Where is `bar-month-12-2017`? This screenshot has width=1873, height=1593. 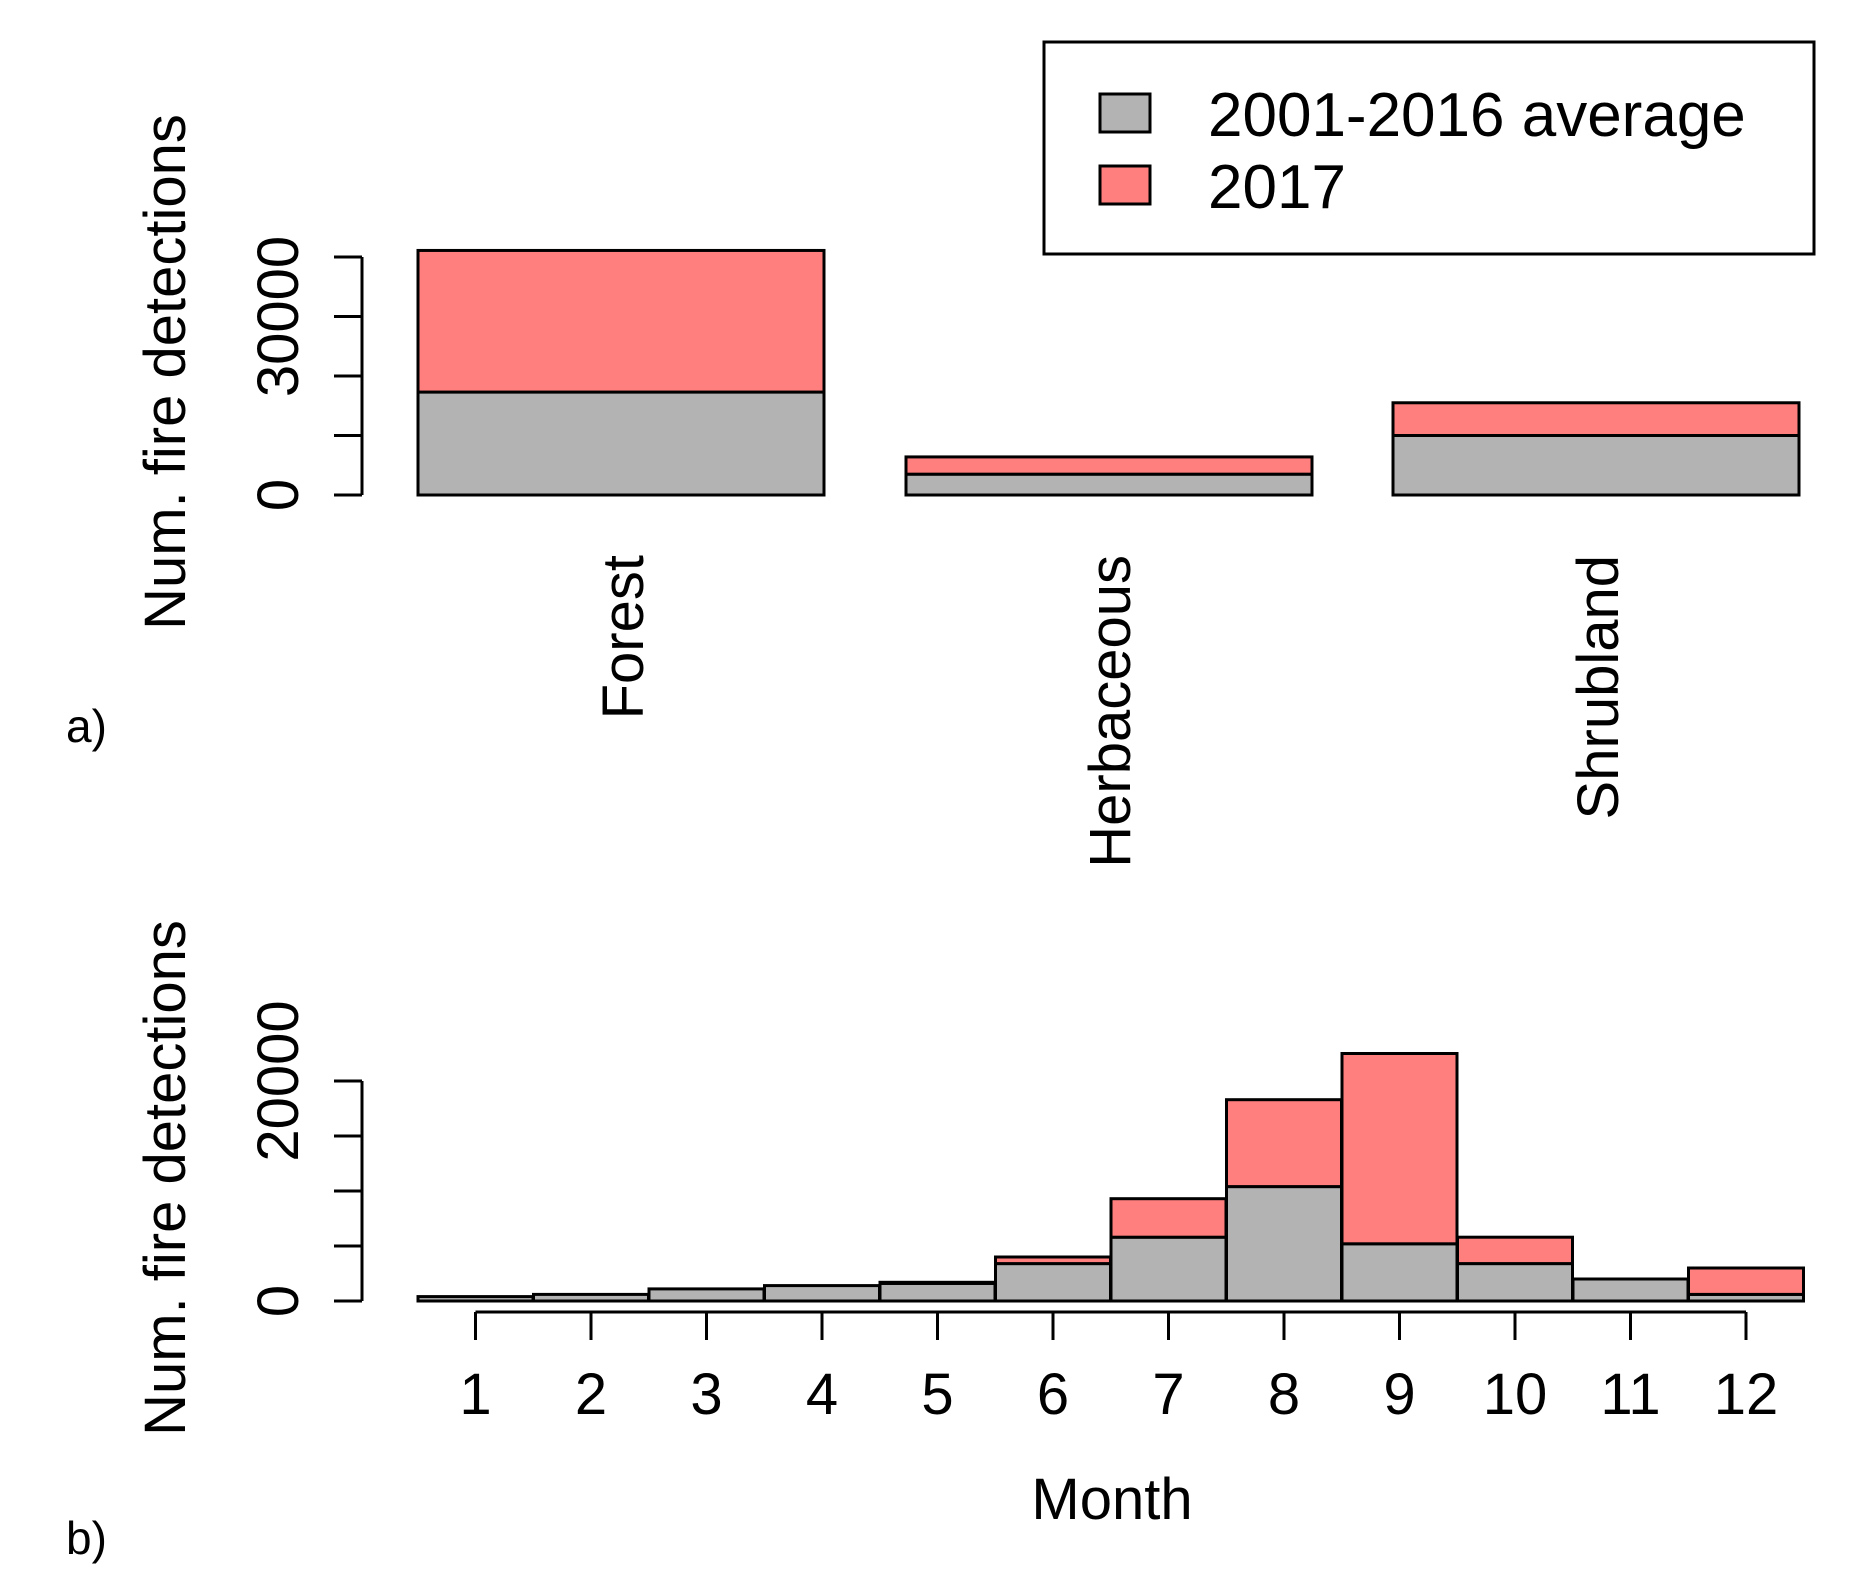 bar-month-12-2017 is located at coordinates (1746, 1281).